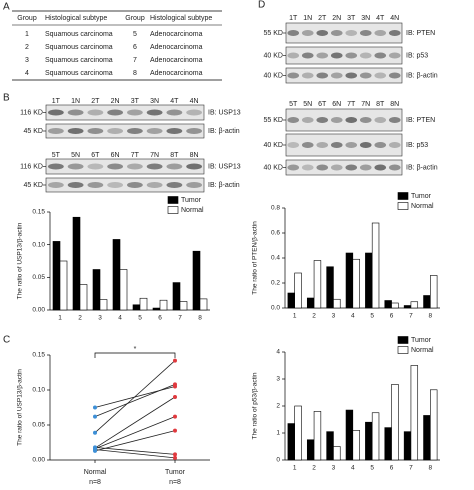 The image size is (474, 490). I want to click on blot-marker: 55 KD, so click(273, 120).